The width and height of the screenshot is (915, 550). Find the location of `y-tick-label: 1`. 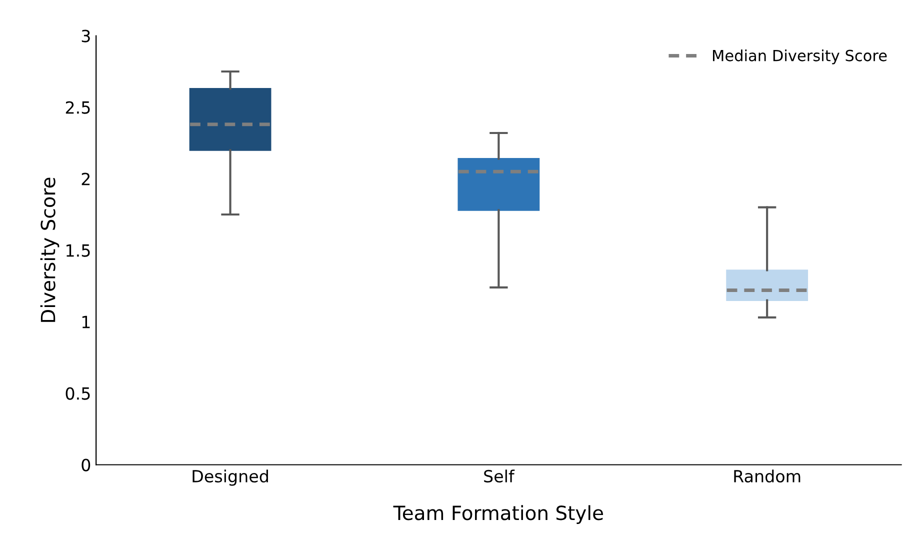

y-tick-label: 1 is located at coordinates (86, 322).